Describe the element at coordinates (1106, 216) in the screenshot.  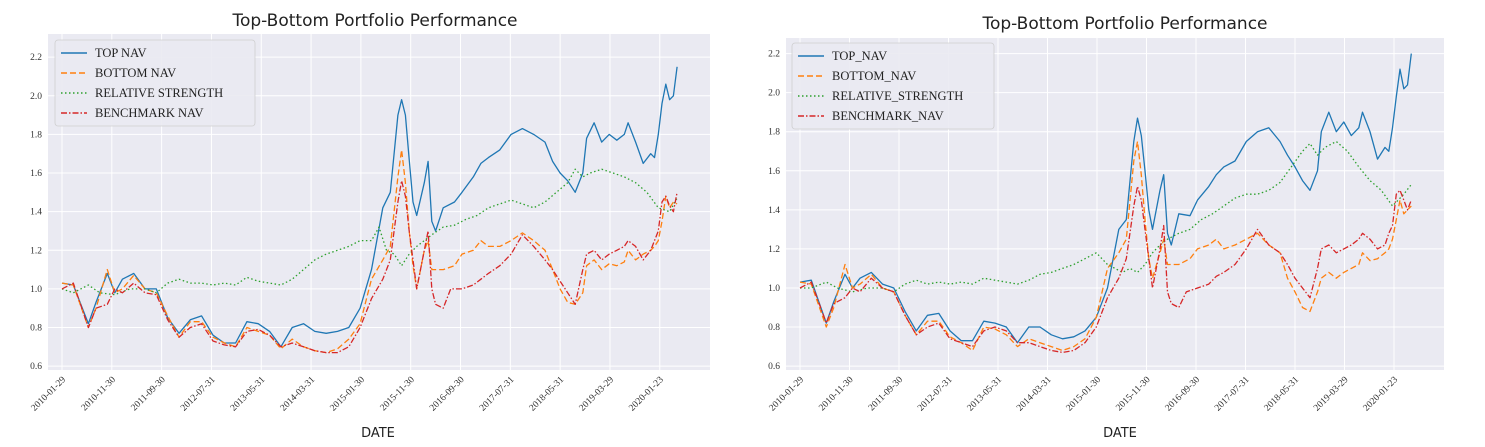
I see `series-line-relative-strength` at that location.